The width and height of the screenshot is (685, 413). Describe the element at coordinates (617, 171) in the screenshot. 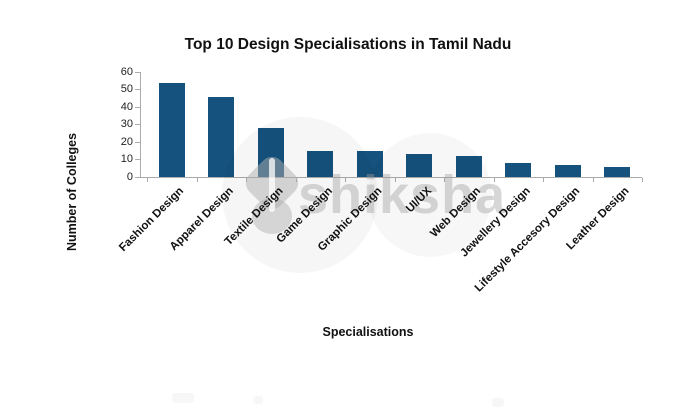

I see `bar-leather-design` at that location.